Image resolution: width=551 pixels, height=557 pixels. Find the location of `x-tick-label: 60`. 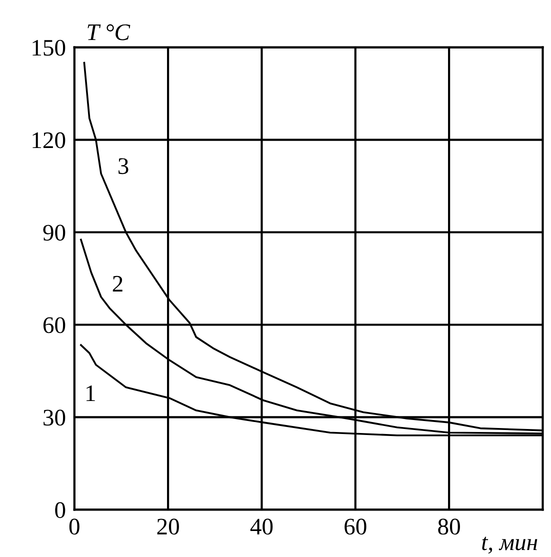

x-tick-label: 60 is located at coordinates (355, 526).